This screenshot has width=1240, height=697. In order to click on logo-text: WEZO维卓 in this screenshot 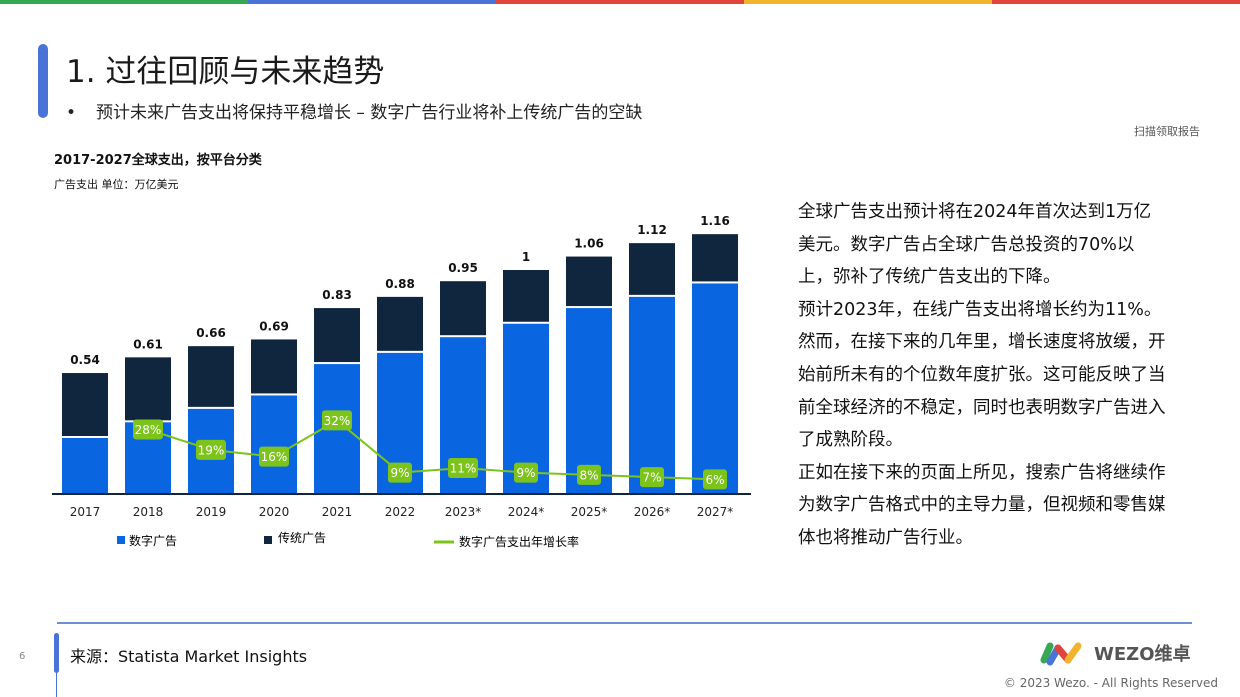, I will do `click(1142, 654)`.